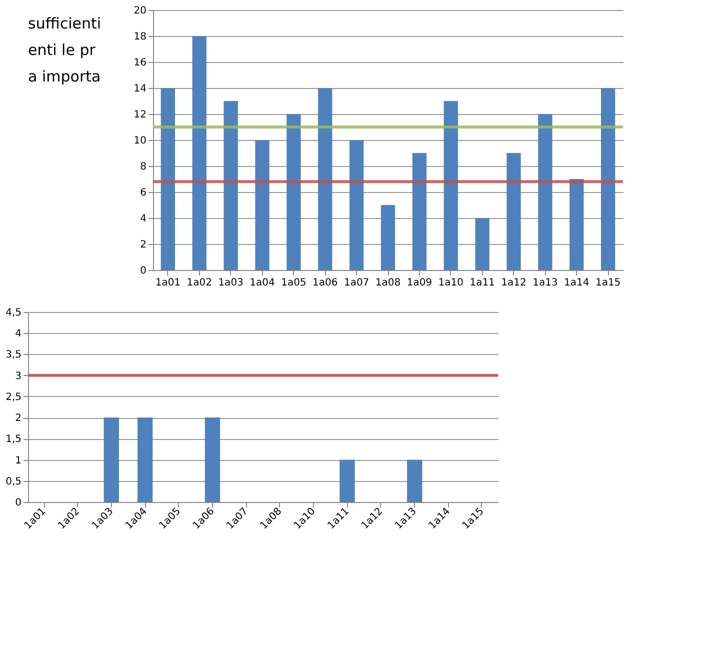  Describe the element at coordinates (168, 283) in the screenshot. I see `x-tick-label: 1a01` at that location.